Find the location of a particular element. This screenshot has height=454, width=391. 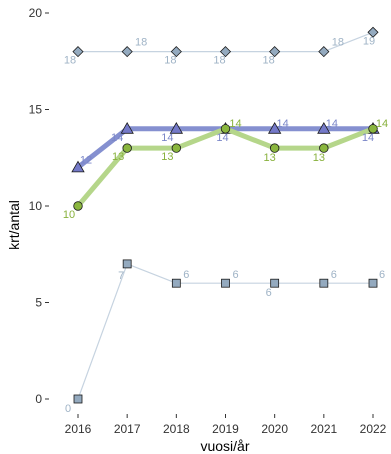

x-tick-label: 2021 is located at coordinates (323, 429).